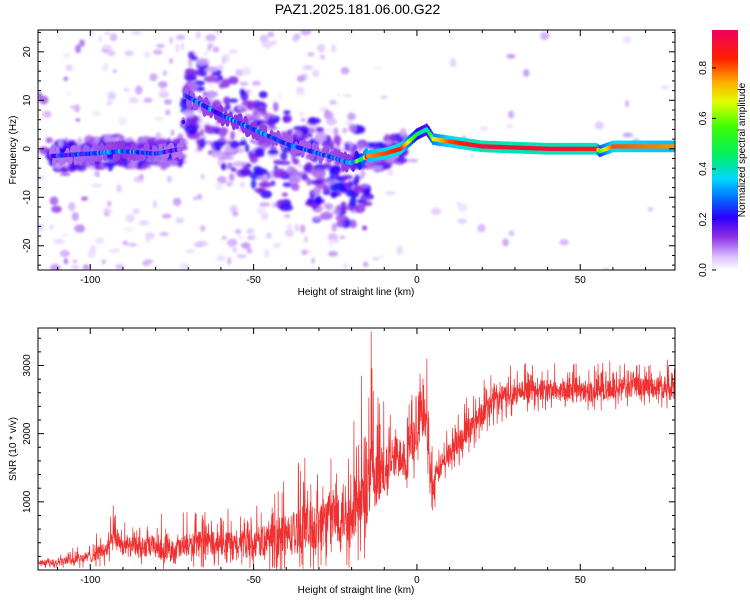 The image size is (750, 600). What do you see at coordinates (703, 270) in the screenshot?
I see `colorbar-tick-label: 0.0` at bounding box center [703, 270].